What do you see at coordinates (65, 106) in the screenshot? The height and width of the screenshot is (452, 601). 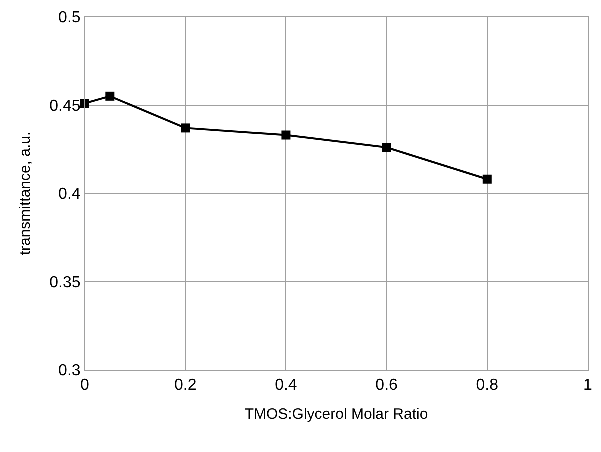 I see `y-tick-label: 0.45` at bounding box center [65, 106].